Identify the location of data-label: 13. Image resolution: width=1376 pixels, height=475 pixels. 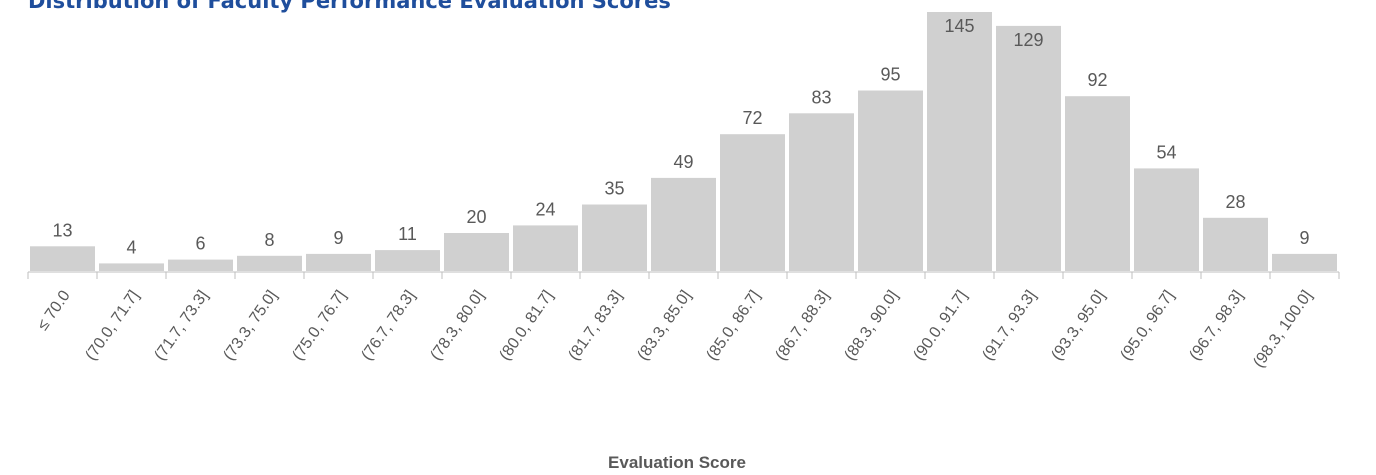
(62, 230).